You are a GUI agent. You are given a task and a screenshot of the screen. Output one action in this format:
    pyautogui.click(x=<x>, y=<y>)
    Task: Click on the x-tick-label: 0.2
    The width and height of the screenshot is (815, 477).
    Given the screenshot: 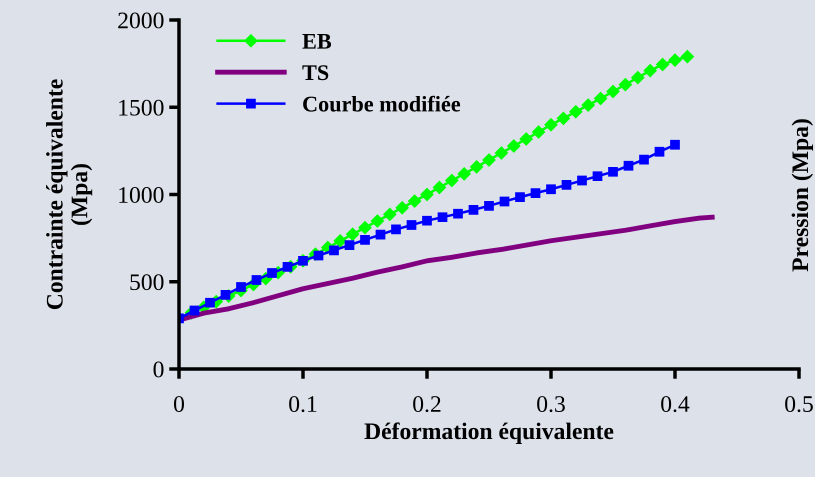 What is the action you would take?
    pyautogui.click(x=426, y=404)
    